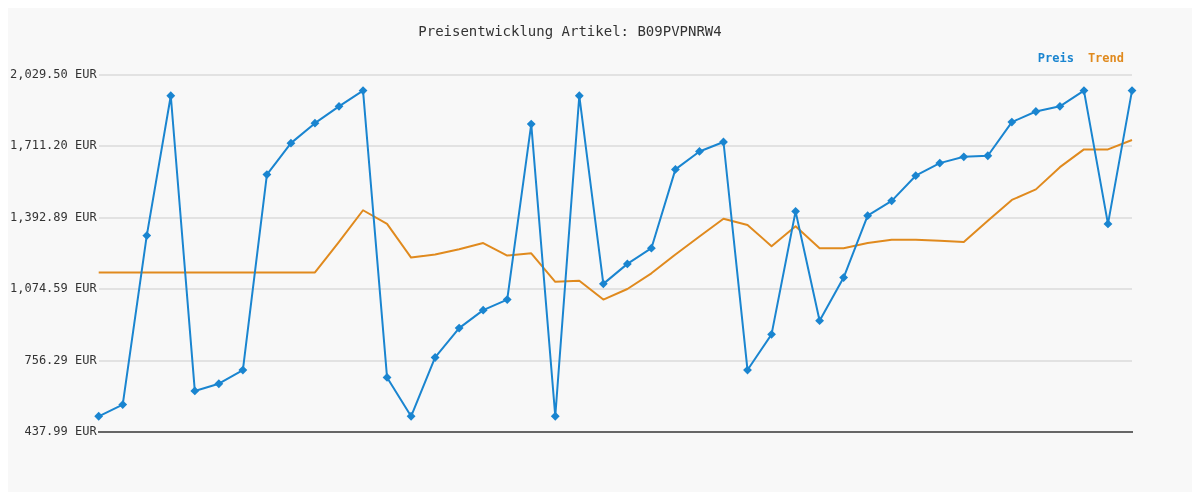  Describe the element at coordinates (1105, 57) in the screenshot. I see `text: Trend` at that location.